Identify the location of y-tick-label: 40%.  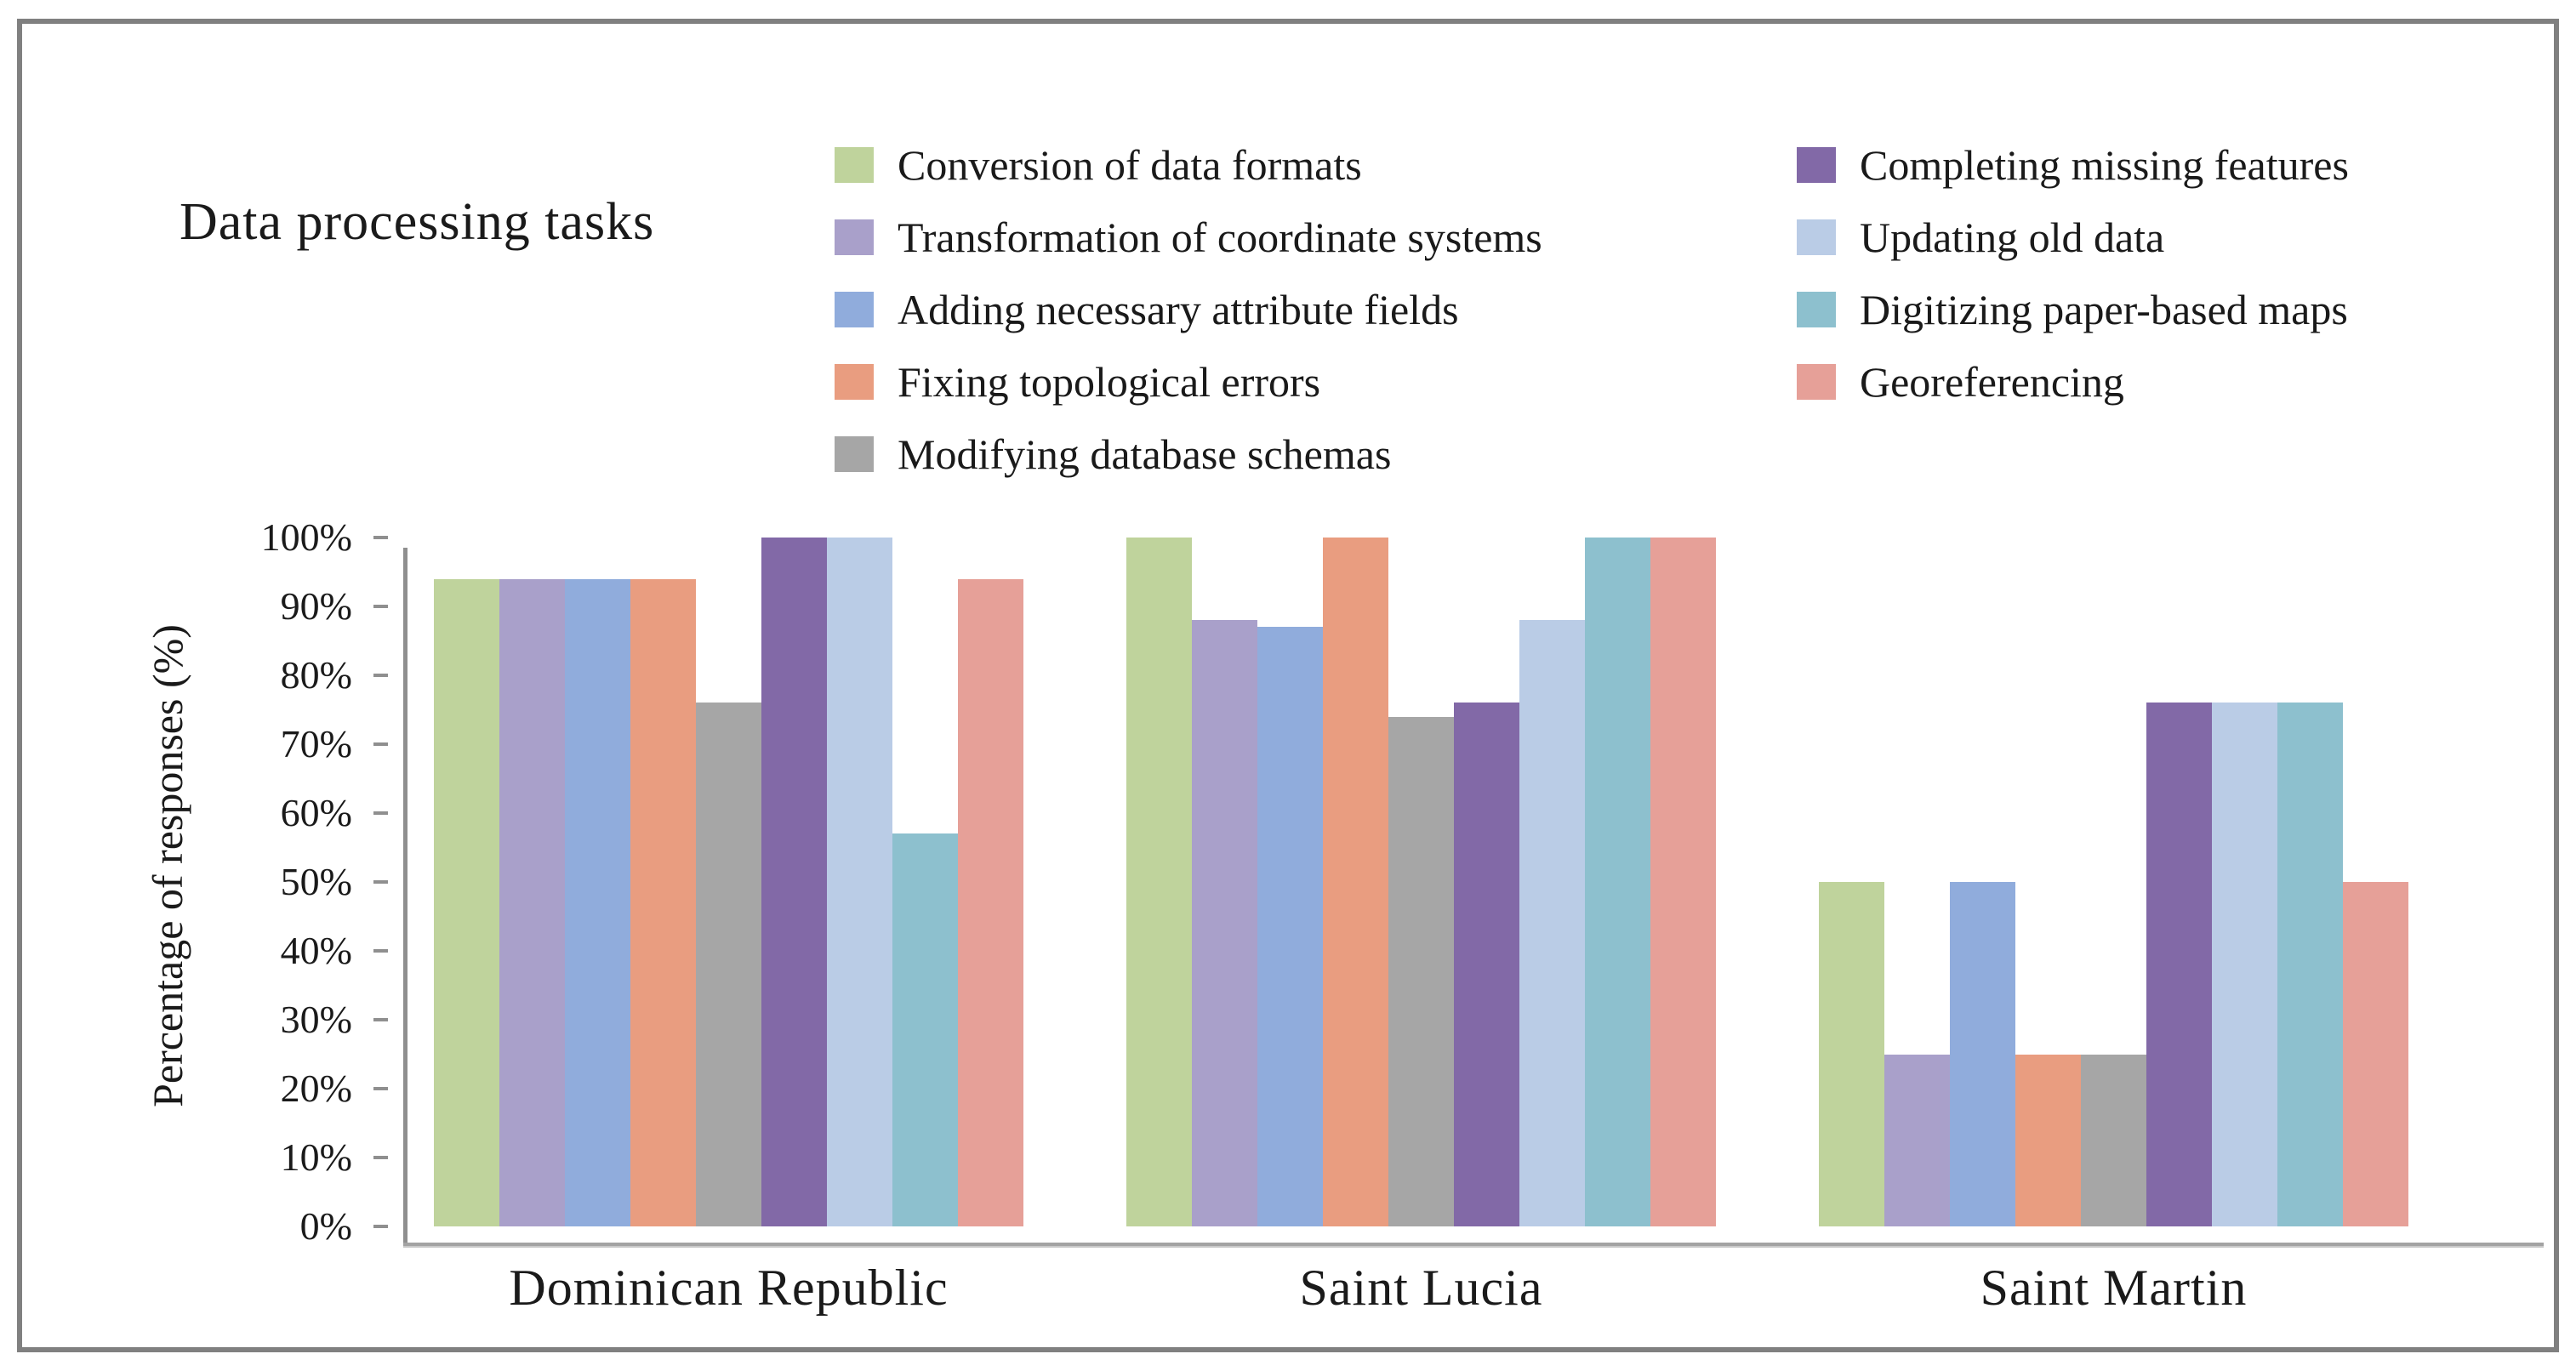
(316, 951).